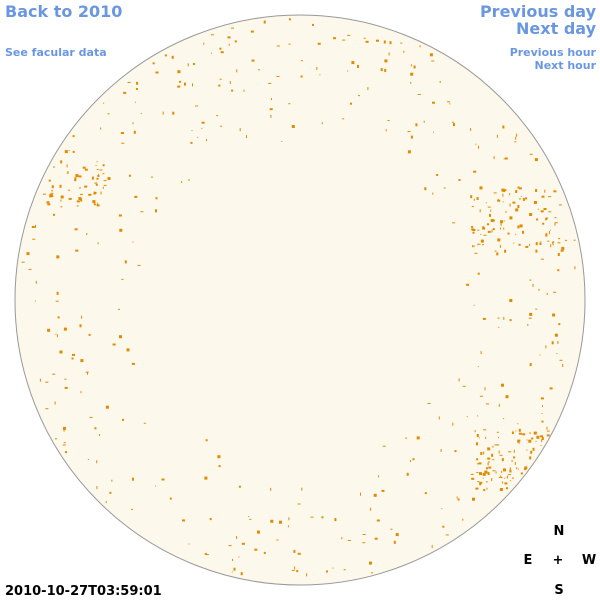  What do you see at coordinates (56, 52) in the screenshot?
I see `facular-link: See facular data` at bounding box center [56, 52].